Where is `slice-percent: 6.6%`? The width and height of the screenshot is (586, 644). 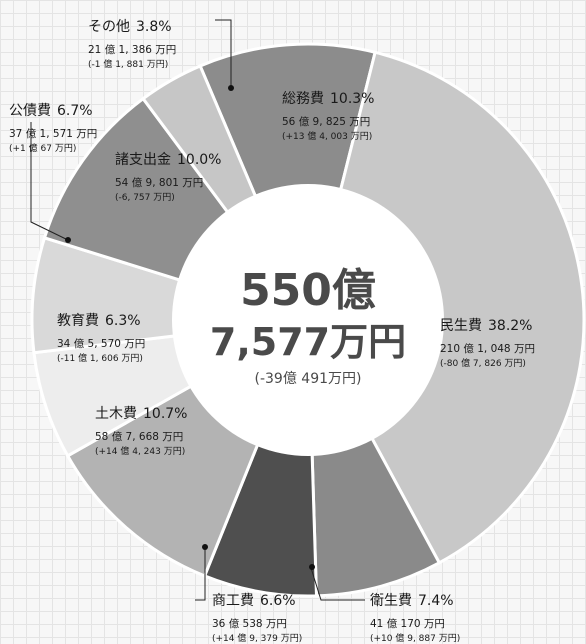
slice-percent: 6.6% is located at coordinates (278, 601).